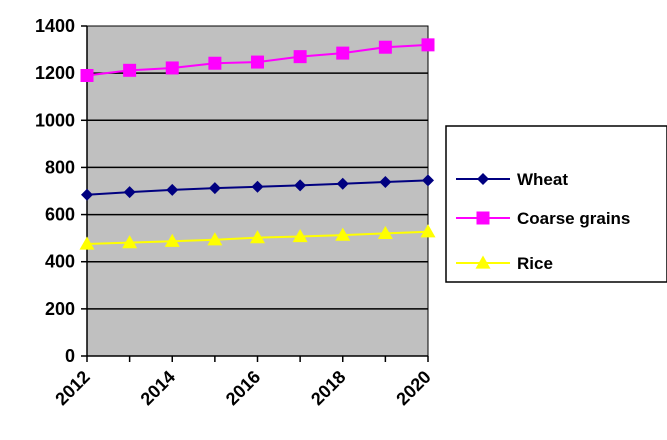 This screenshot has width=667, height=440. I want to click on y-tick-label: 600, so click(60, 215).